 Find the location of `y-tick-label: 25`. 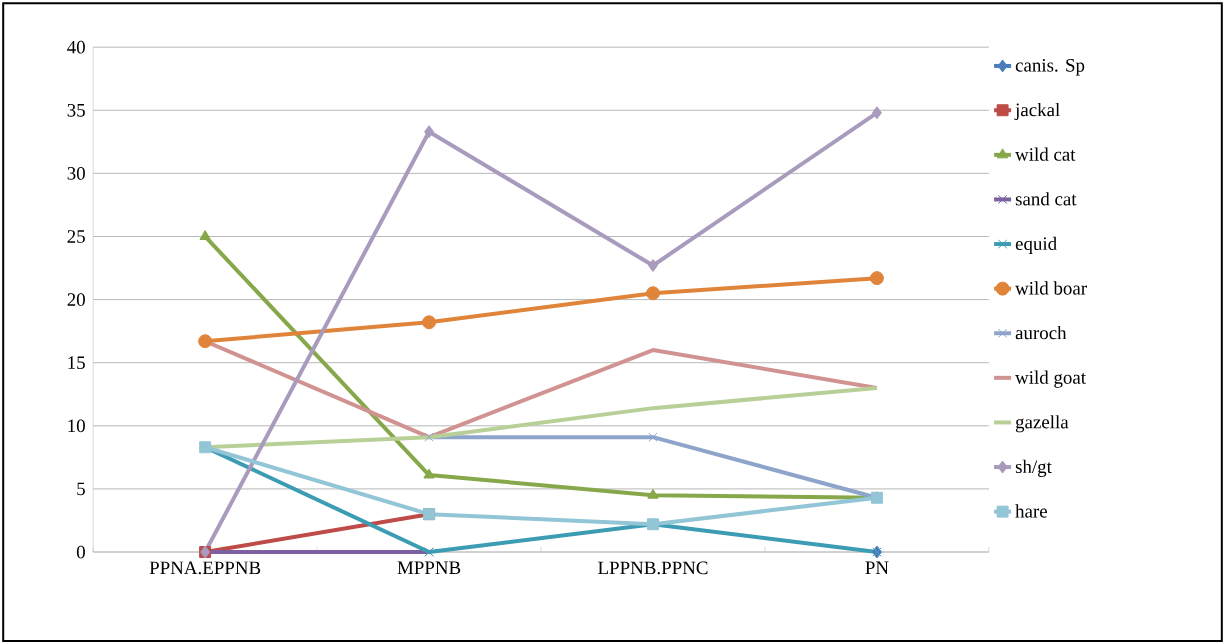

y-tick-label: 25 is located at coordinates (76, 236).